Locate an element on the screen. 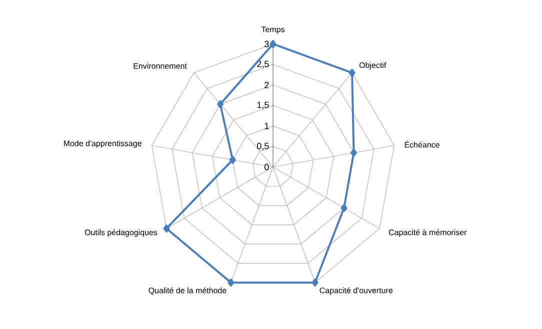 This screenshot has height=329, width=542. y-tick-label: 0 is located at coordinates (266, 167).